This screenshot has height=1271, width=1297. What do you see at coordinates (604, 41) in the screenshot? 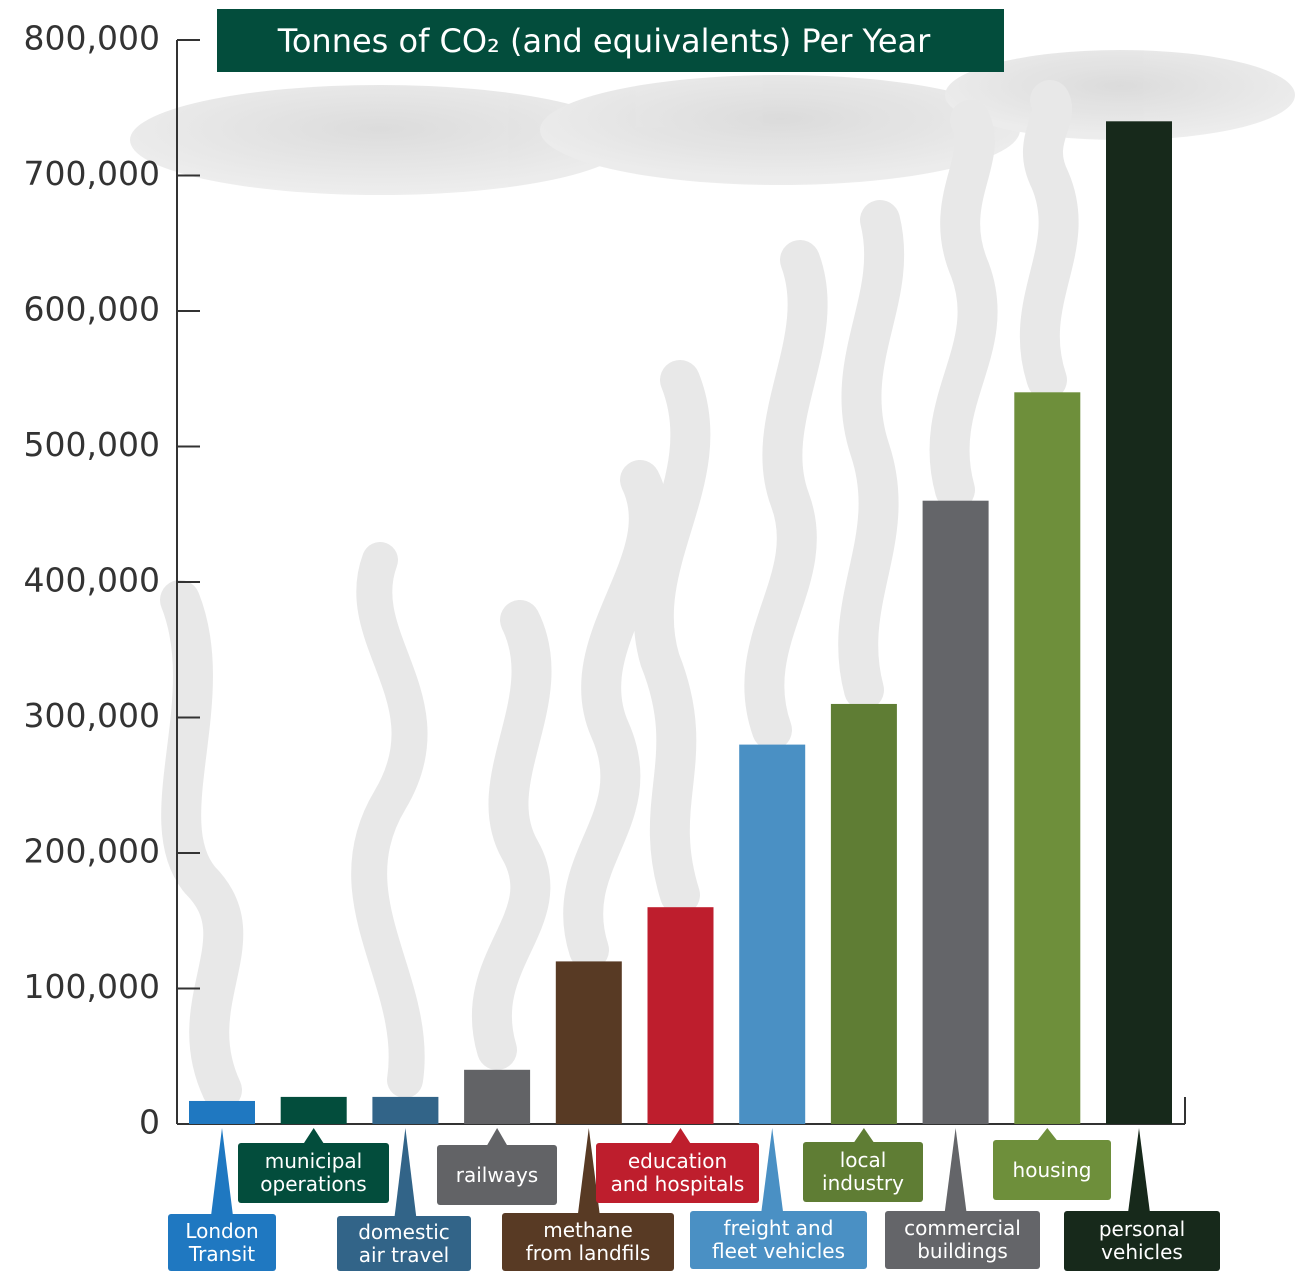
I see `chart-title: Tonnes of CO₂ (and equivalents) Per Year` at bounding box center [604, 41].